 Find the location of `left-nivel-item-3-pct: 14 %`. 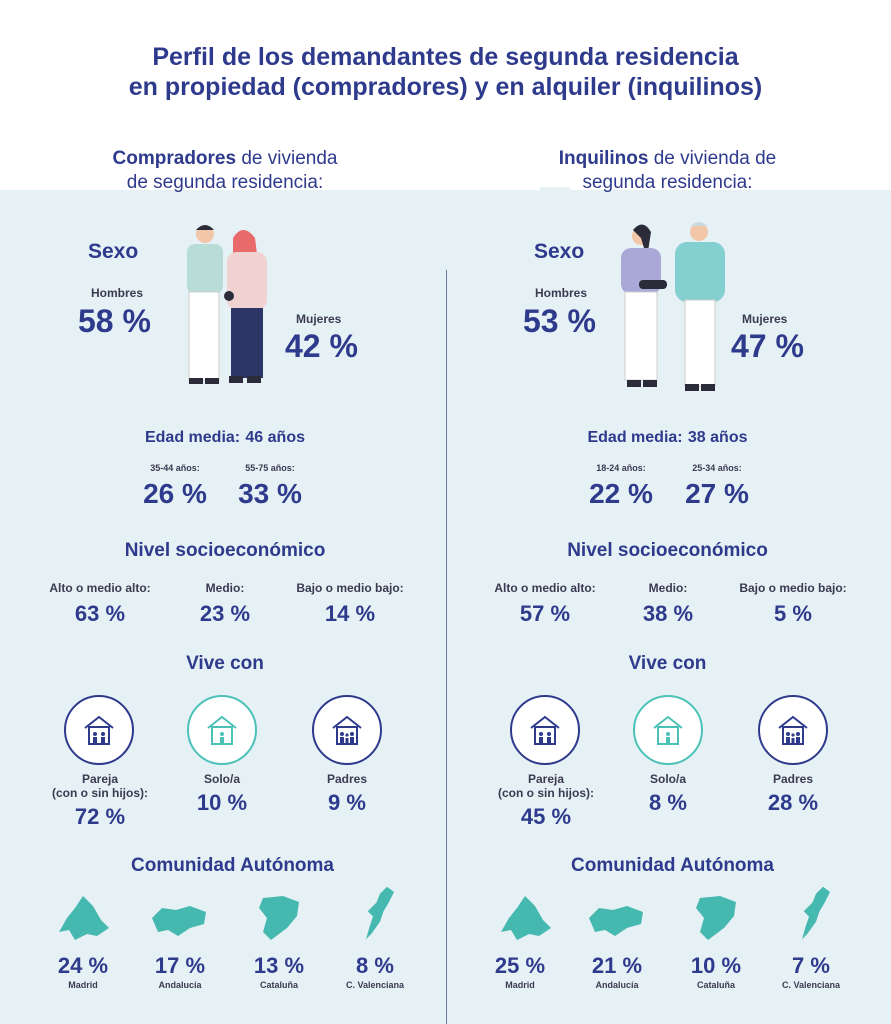

left-nivel-item-3-pct: 14 % is located at coordinates (350, 613).